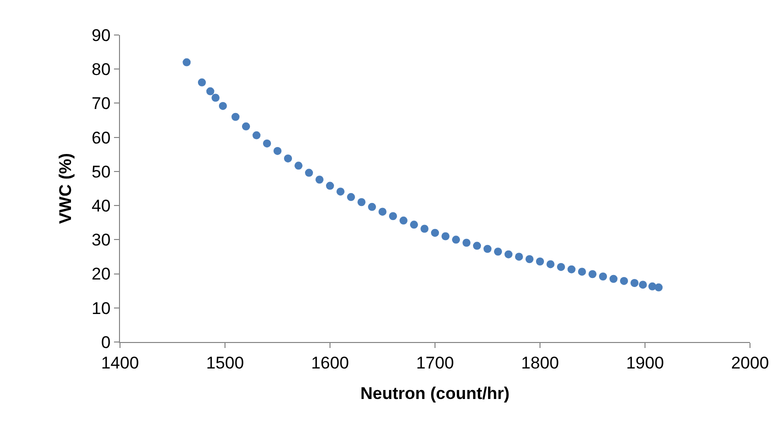  I want to click on x-tick-label: 1700, so click(435, 362).